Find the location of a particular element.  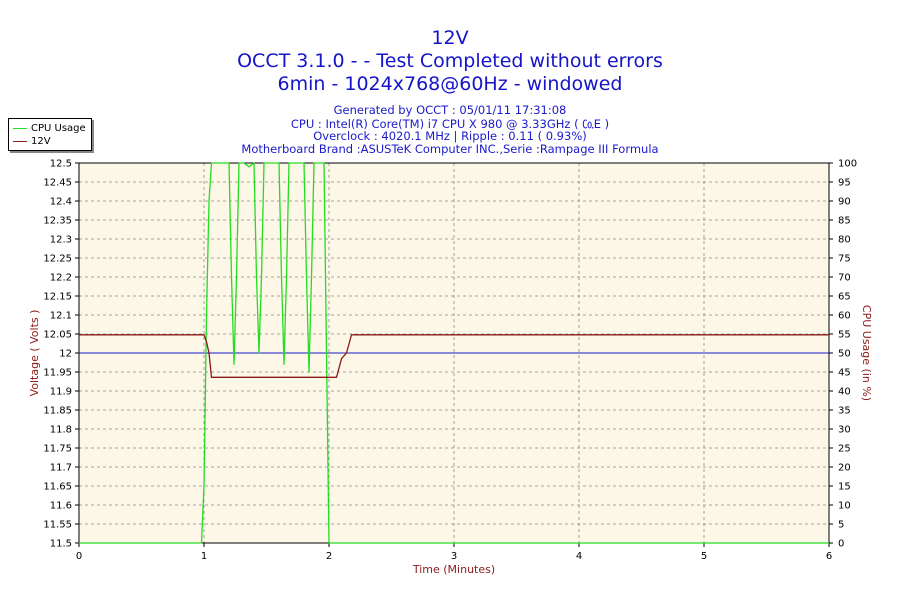

y-left-tick-label: 12.2 is located at coordinates (61, 278).